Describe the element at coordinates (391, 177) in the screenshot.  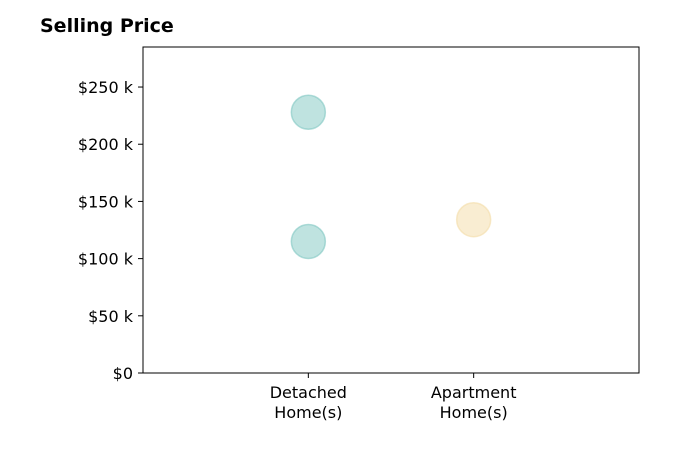
I see `chart-marks` at that location.